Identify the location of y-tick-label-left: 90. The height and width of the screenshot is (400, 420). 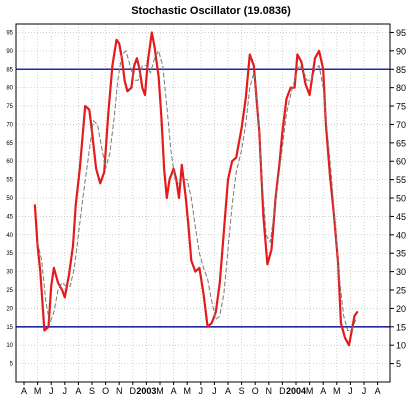
(9, 52).